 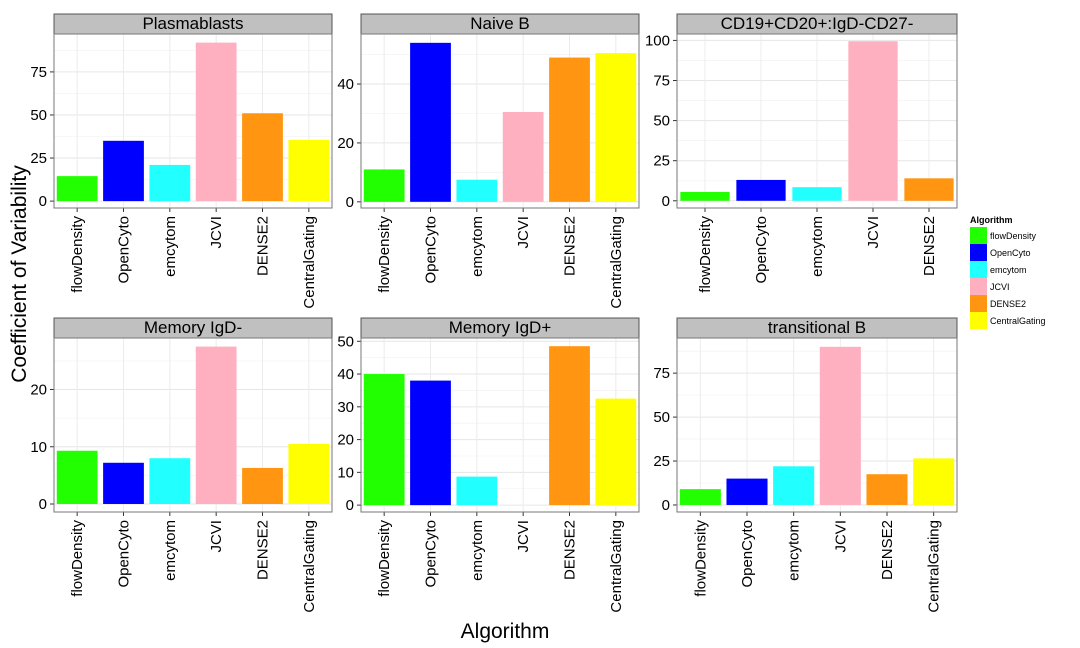 What do you see at coordinates (345, 374) in the screenshot?
I see `y-tick-label: 40` at bounding box center [345, 374].